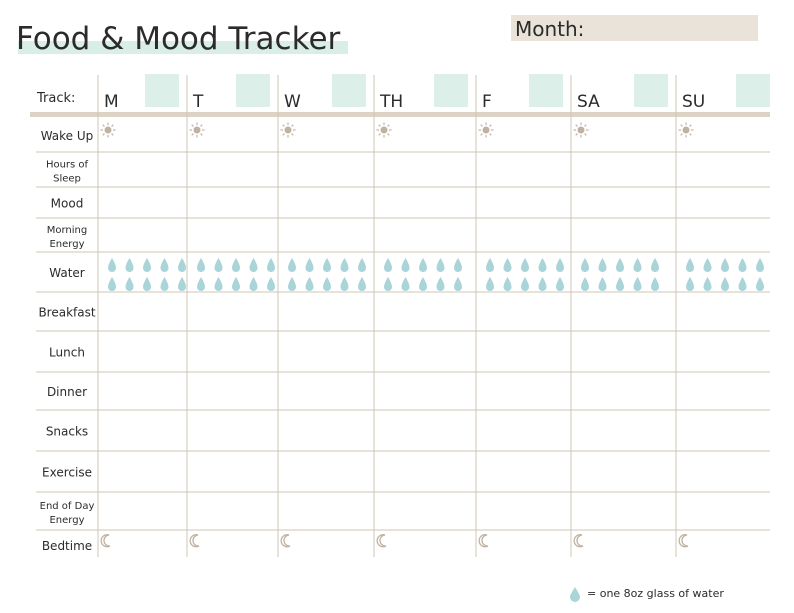 The width and height of the screenshot is (794, 613). Describe the element at coordinates (66, 313) in the screenshot. I see `row-label: Breakfast` at that location.